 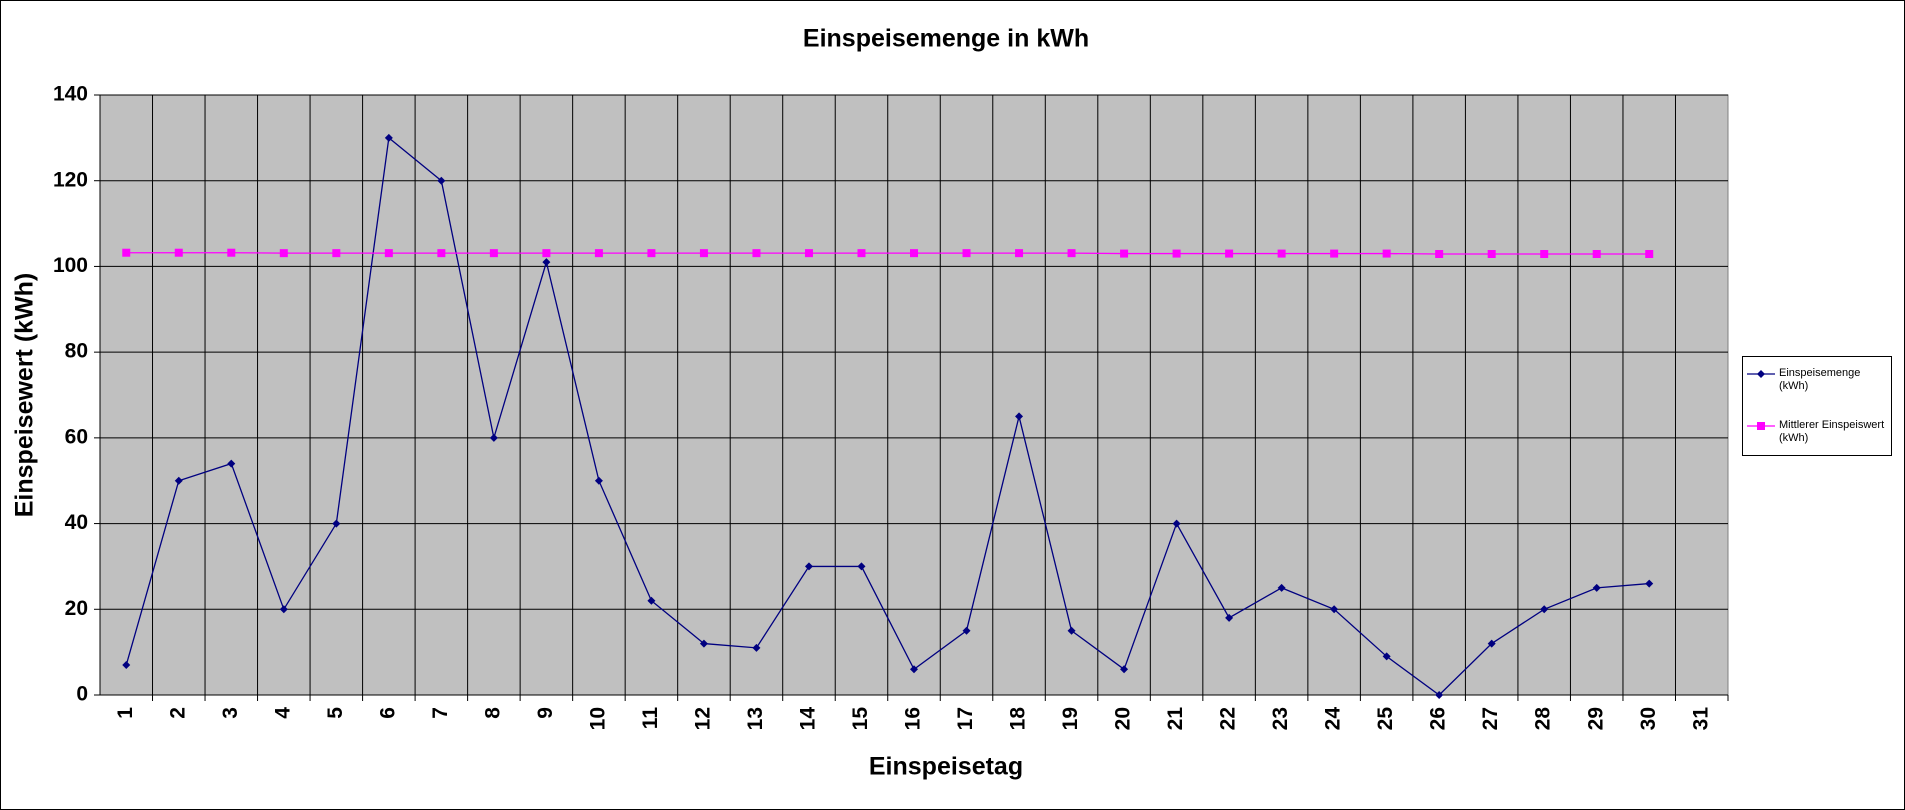 I want to click on y-tick-label: 140, so click(x=70, y=94).